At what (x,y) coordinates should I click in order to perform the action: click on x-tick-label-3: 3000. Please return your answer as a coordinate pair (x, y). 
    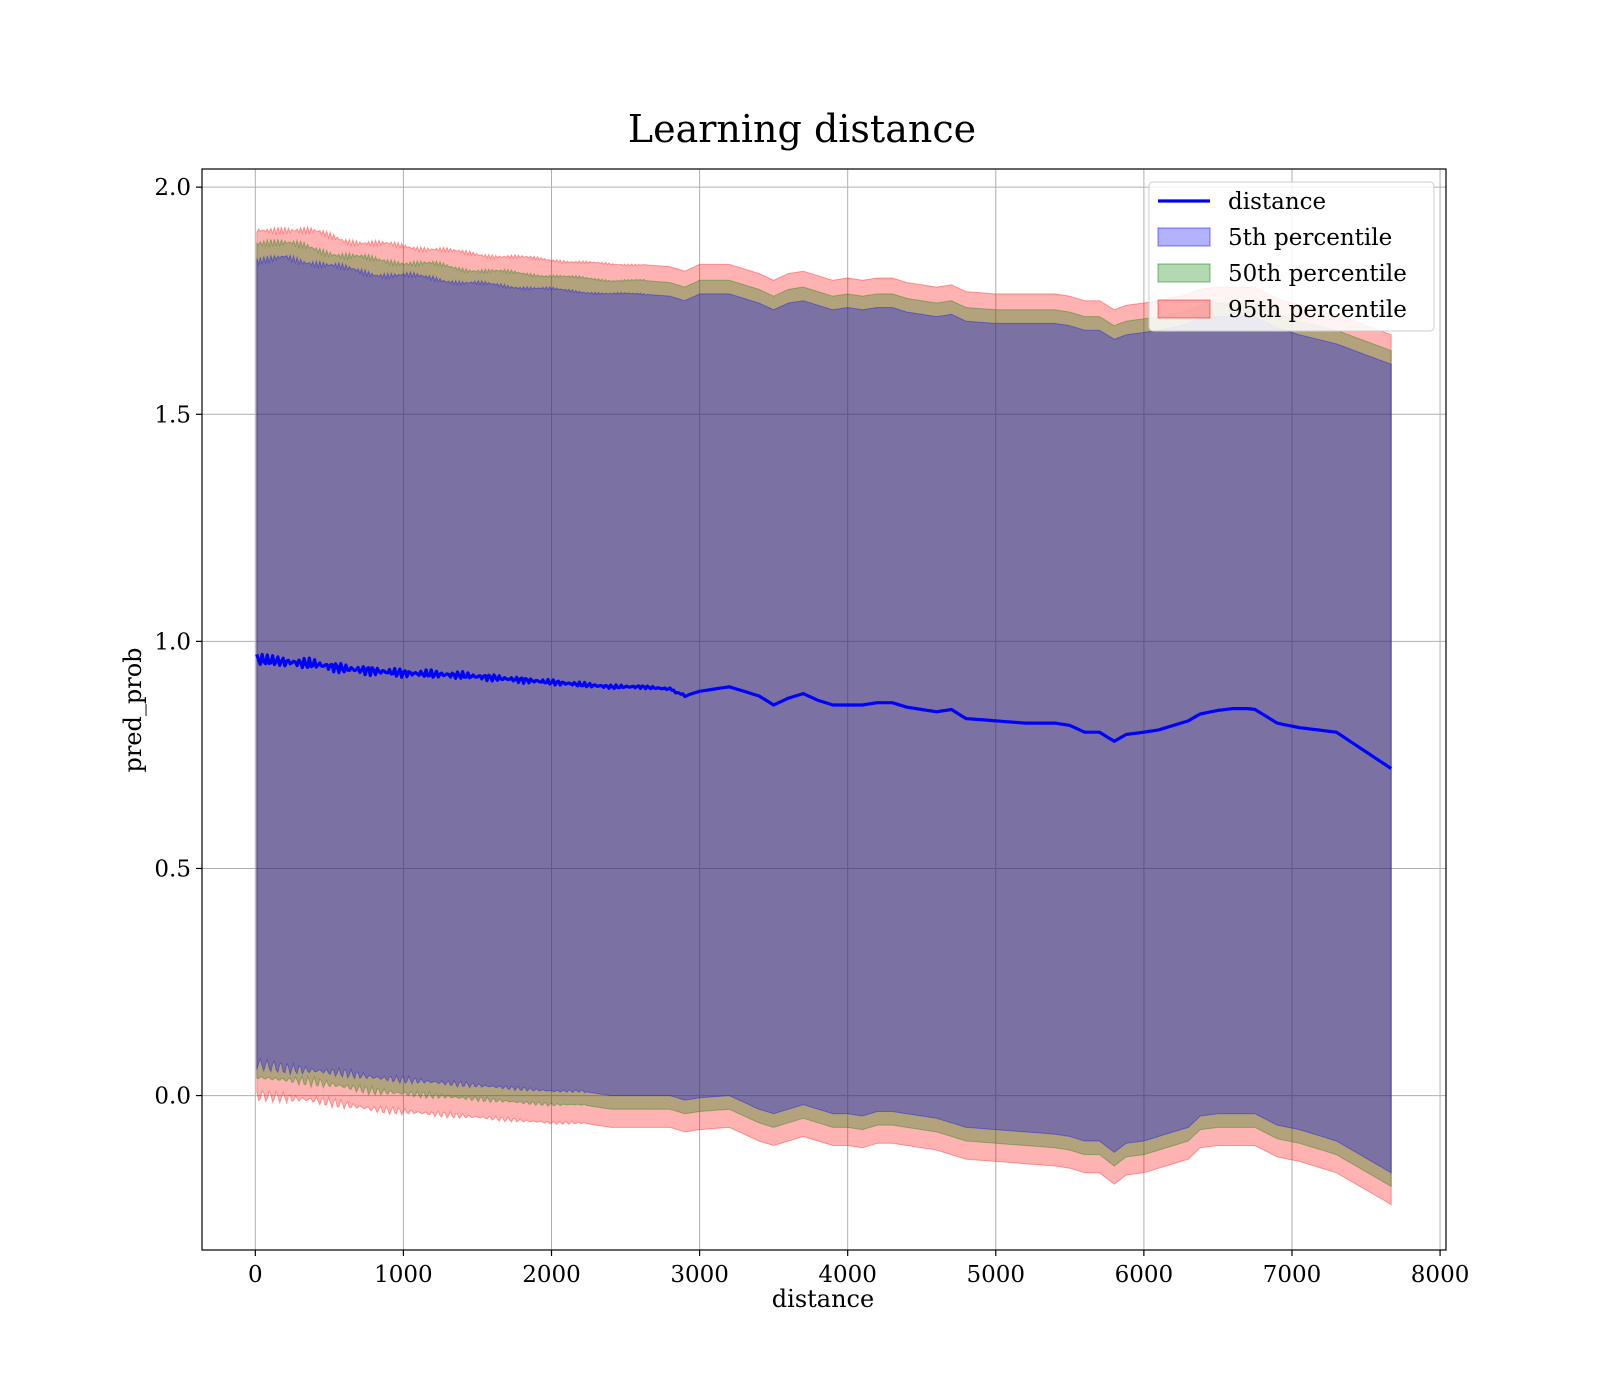
    Looking at the image, I should click on (699, 1275).